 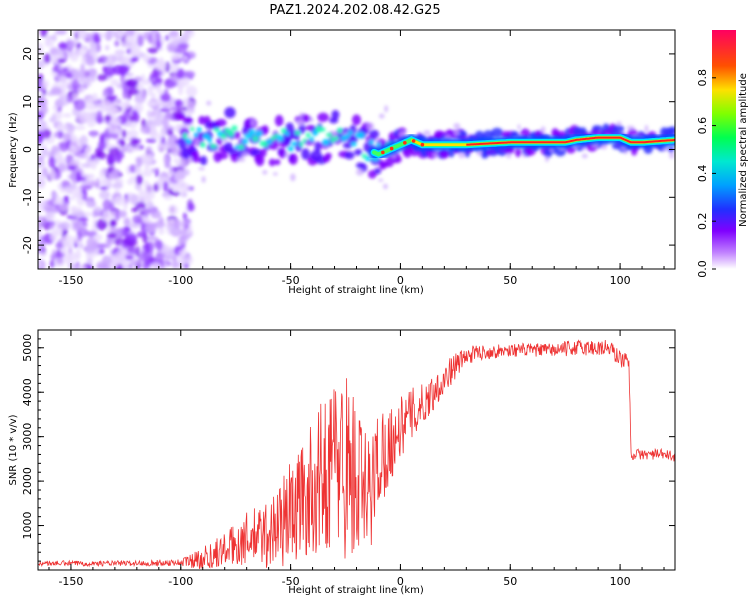 I want to click on top-xtick-label: -50, so click(x=291, y=280).